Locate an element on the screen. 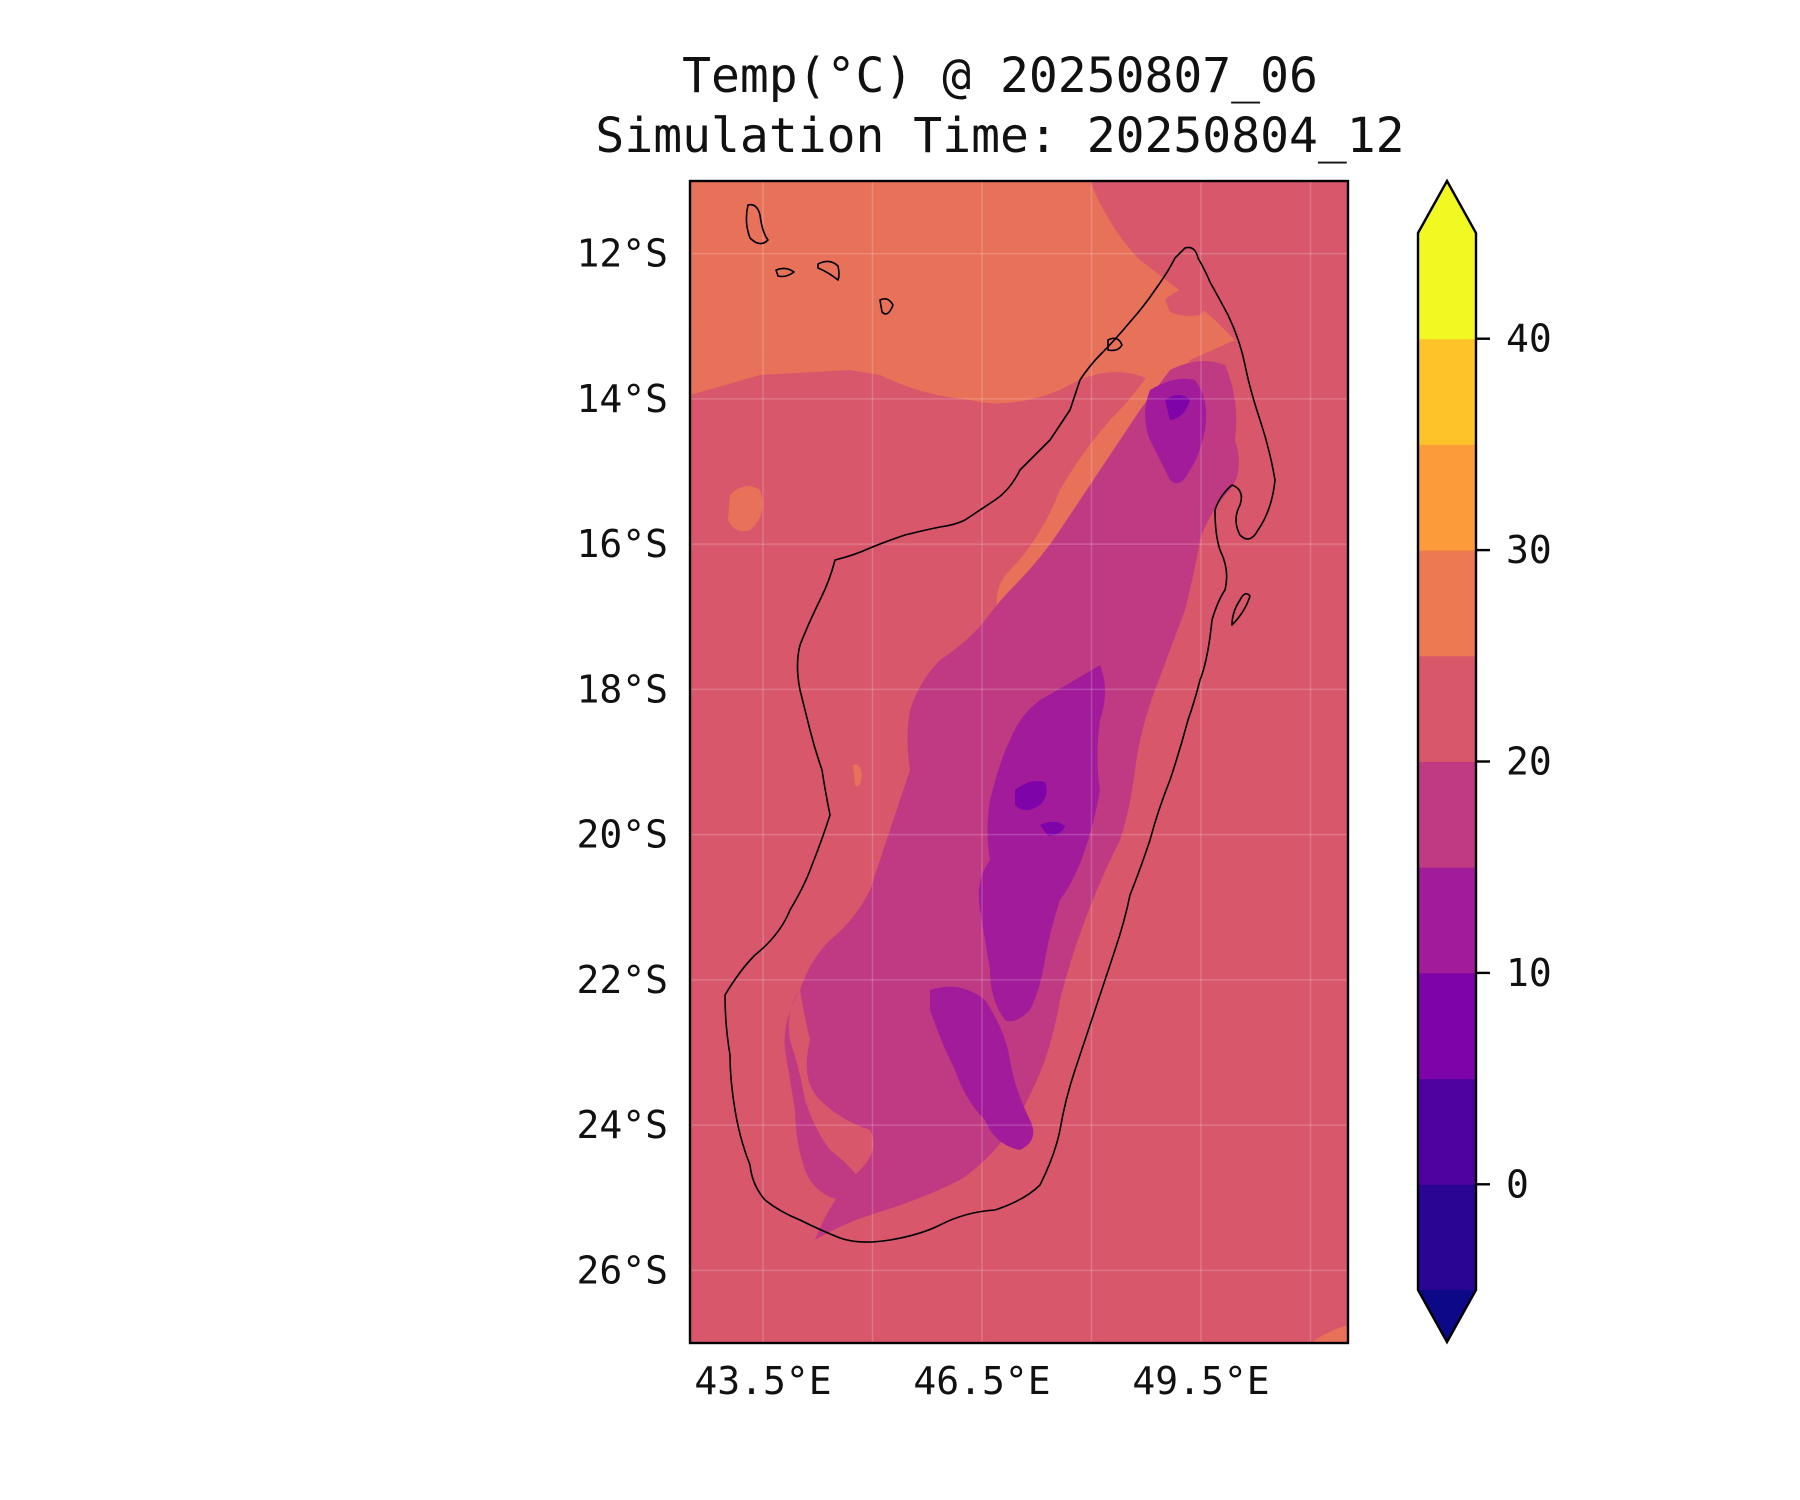  field-20-25-cove is located at coordinates (1185, 302).